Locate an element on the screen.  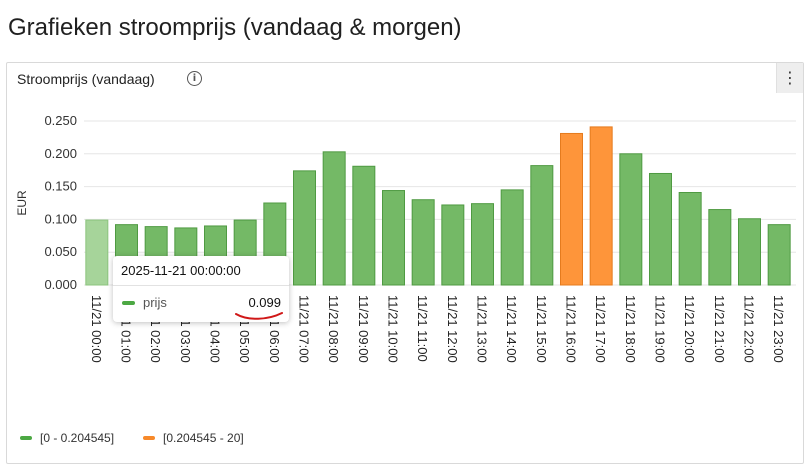
y-tick-label: 0.100 is located at coordinates (60, 218).